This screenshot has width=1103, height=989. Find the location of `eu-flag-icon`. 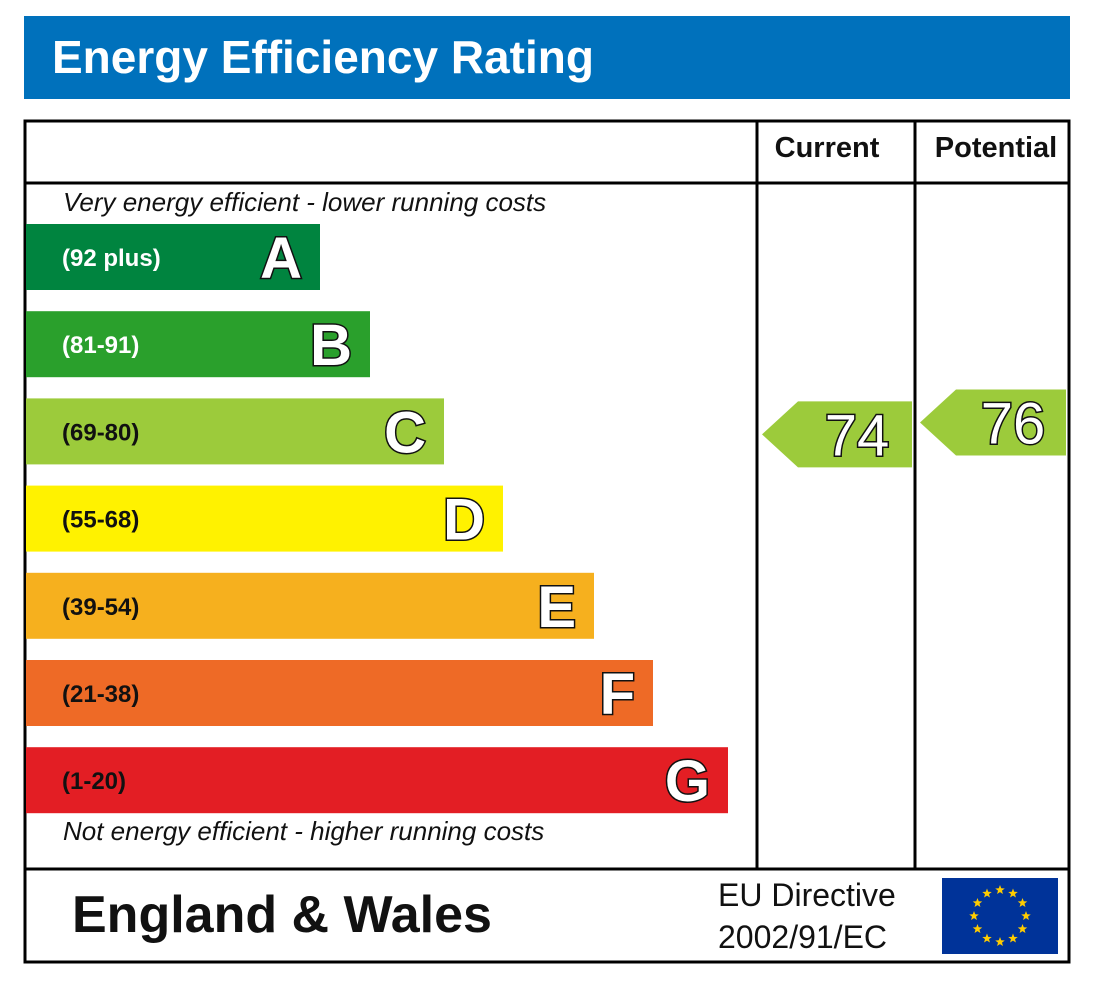

eu-flag-icon is located at coordinates (1000, 916).